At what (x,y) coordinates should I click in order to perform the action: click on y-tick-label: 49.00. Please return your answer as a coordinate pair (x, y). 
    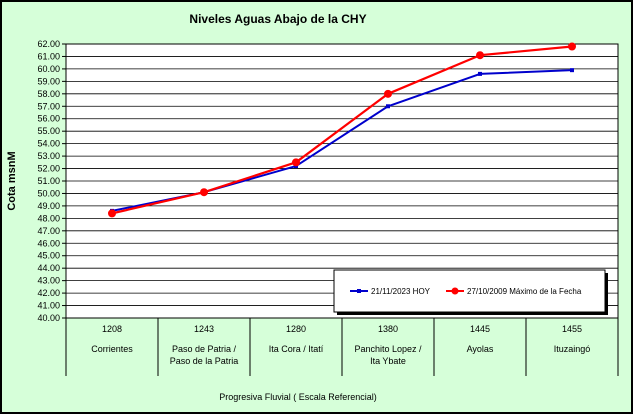
    Looking at the image, I should click on (48, 206).